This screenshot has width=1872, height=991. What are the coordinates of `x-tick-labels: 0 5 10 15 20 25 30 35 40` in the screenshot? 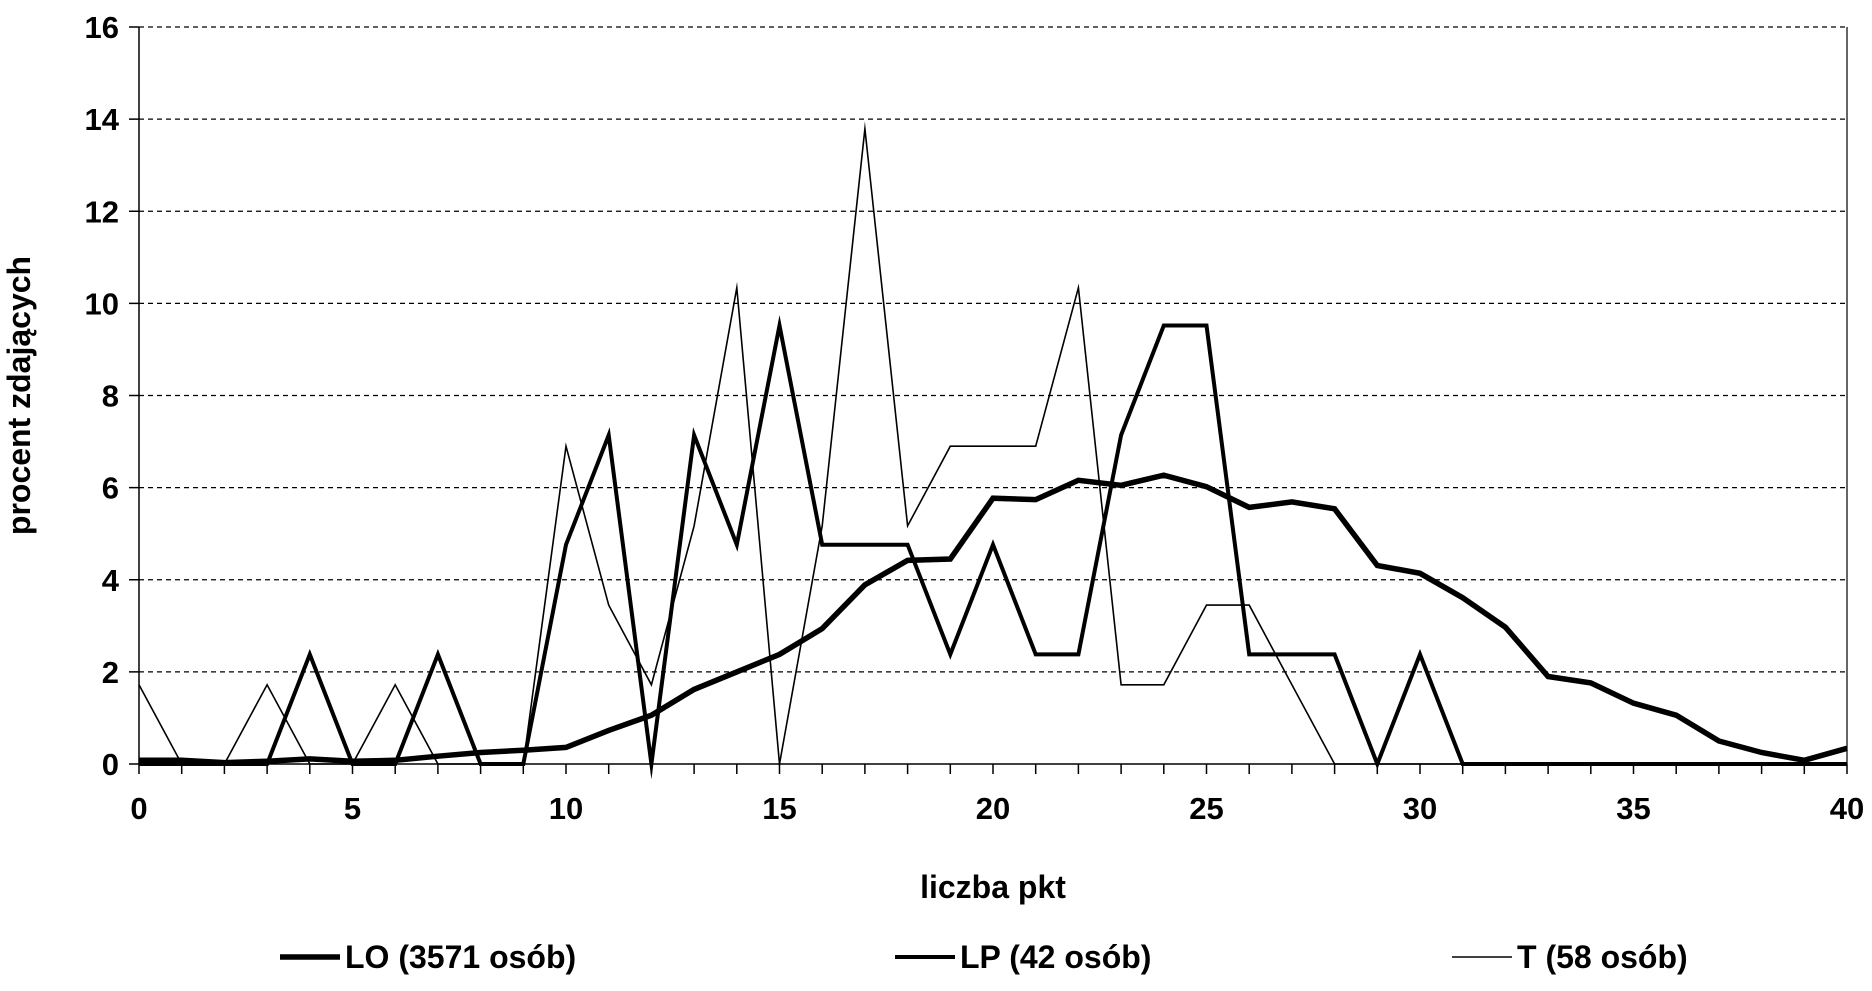 It's located at (997, 808).